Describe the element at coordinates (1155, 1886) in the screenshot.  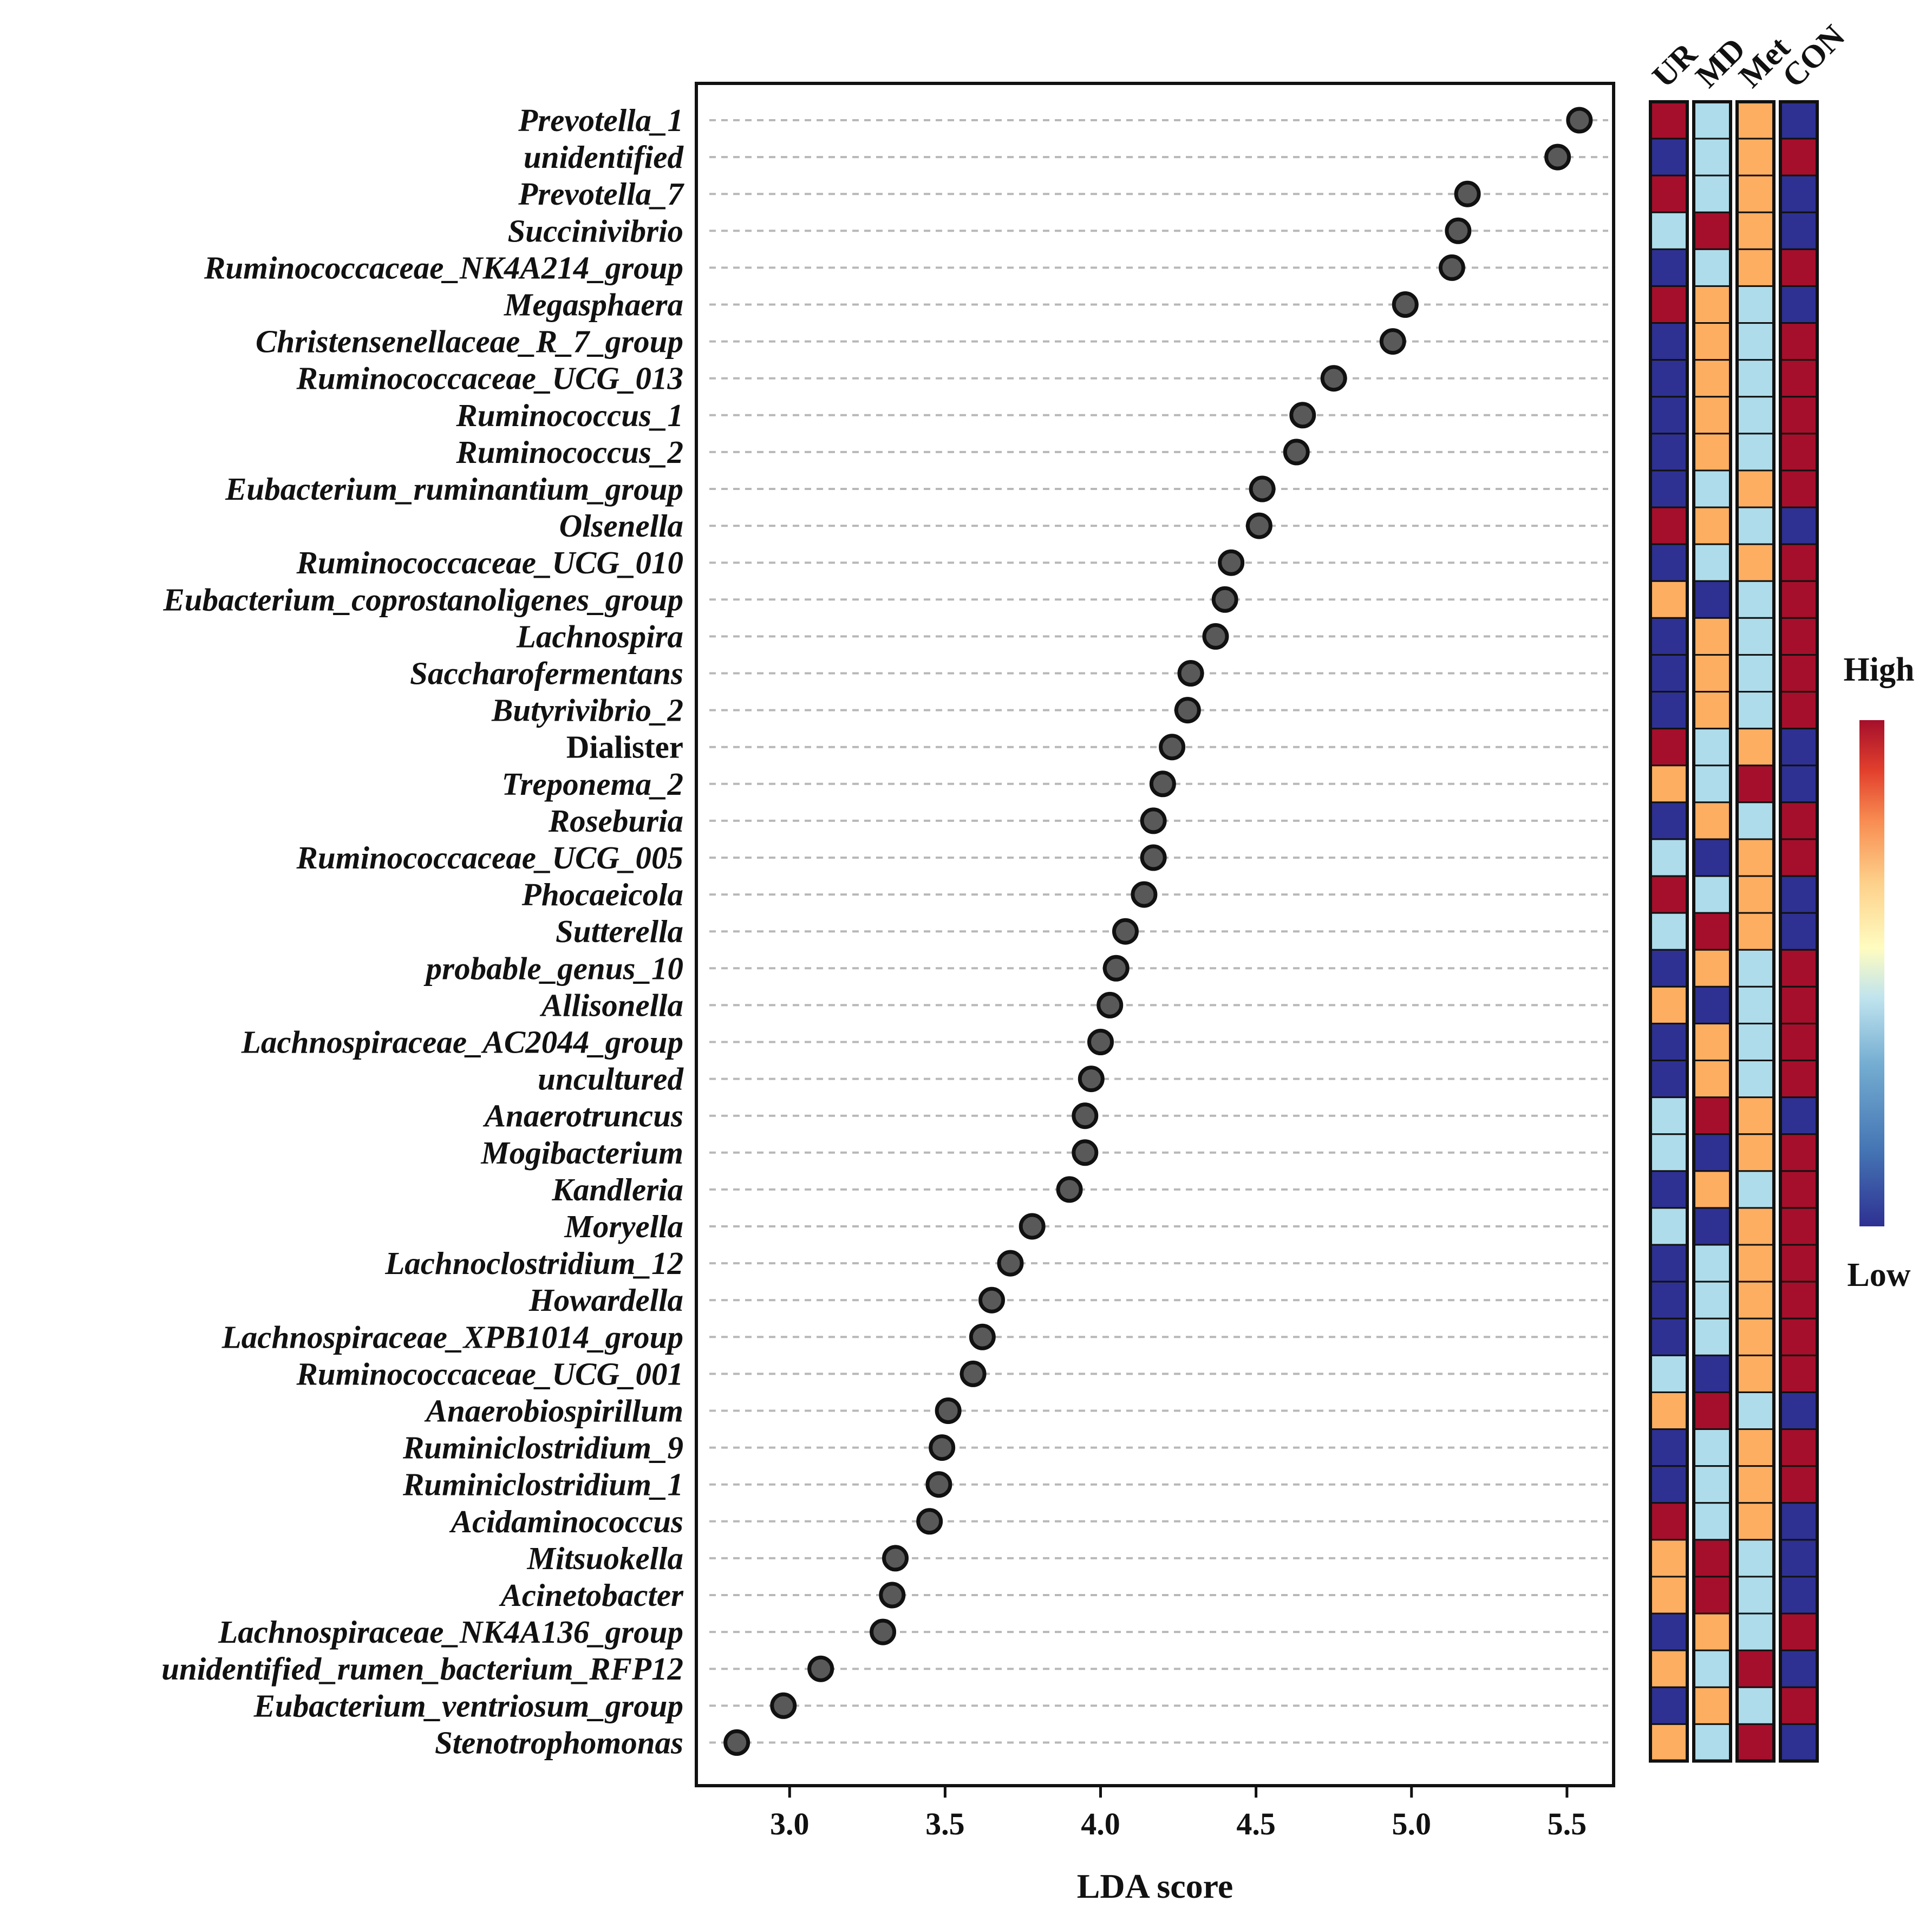
I see `x-axis-title: LDA score` at that location.